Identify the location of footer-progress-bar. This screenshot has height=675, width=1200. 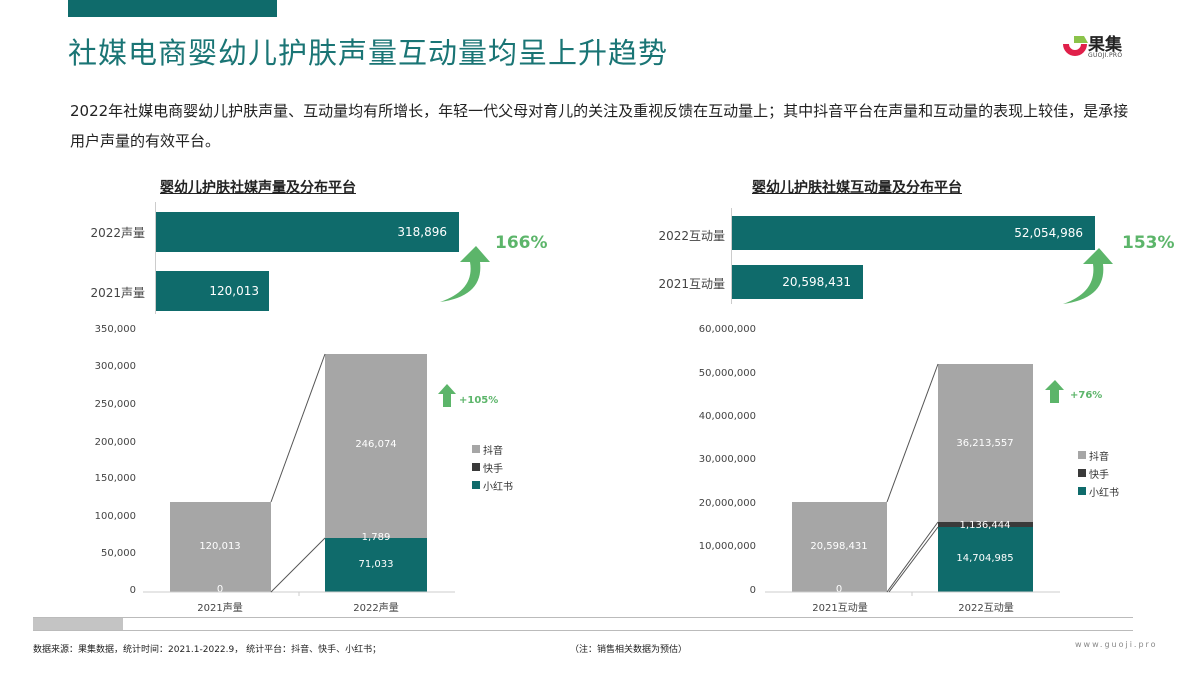
(583, 624).